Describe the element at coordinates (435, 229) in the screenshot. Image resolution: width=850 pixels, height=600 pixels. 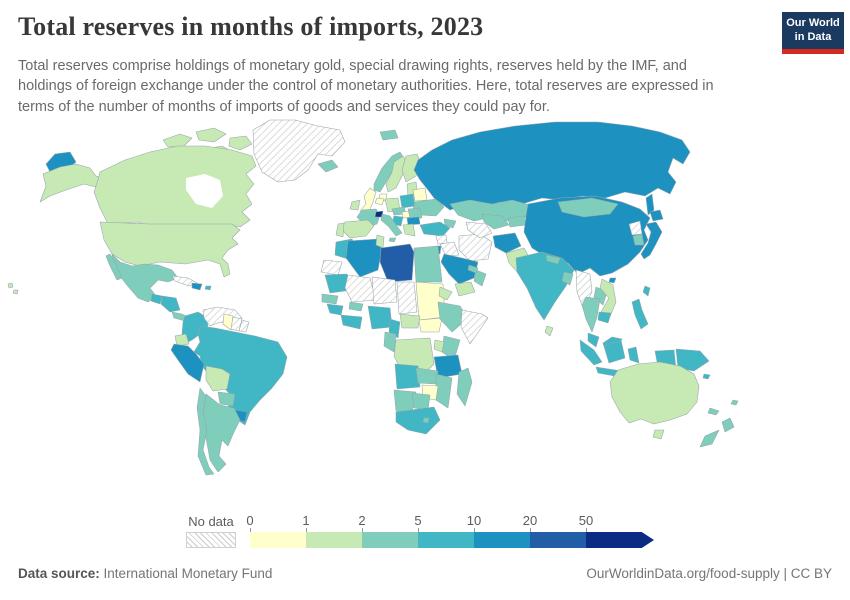
I see `country-turkey` at that location.